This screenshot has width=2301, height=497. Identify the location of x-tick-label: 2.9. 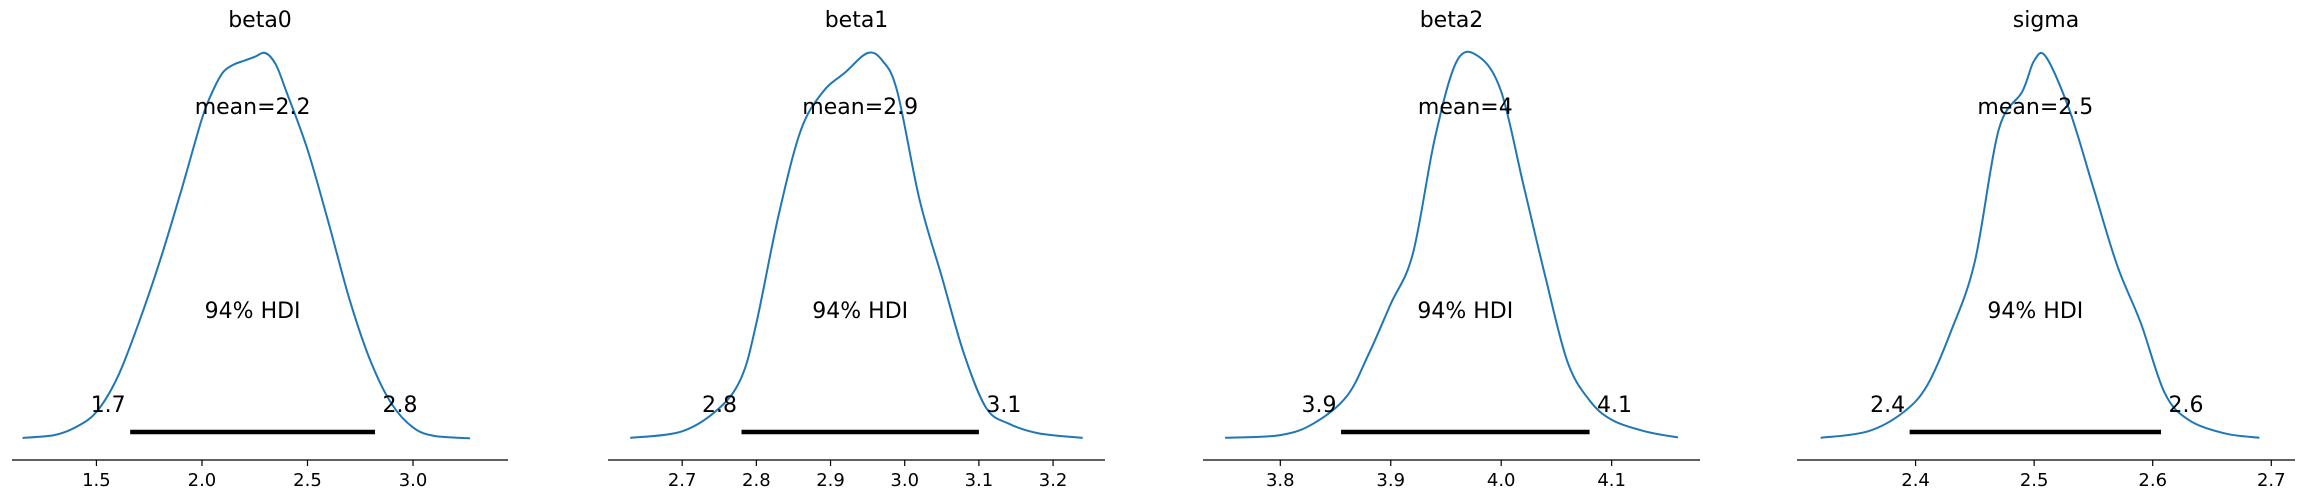
(830, 480).